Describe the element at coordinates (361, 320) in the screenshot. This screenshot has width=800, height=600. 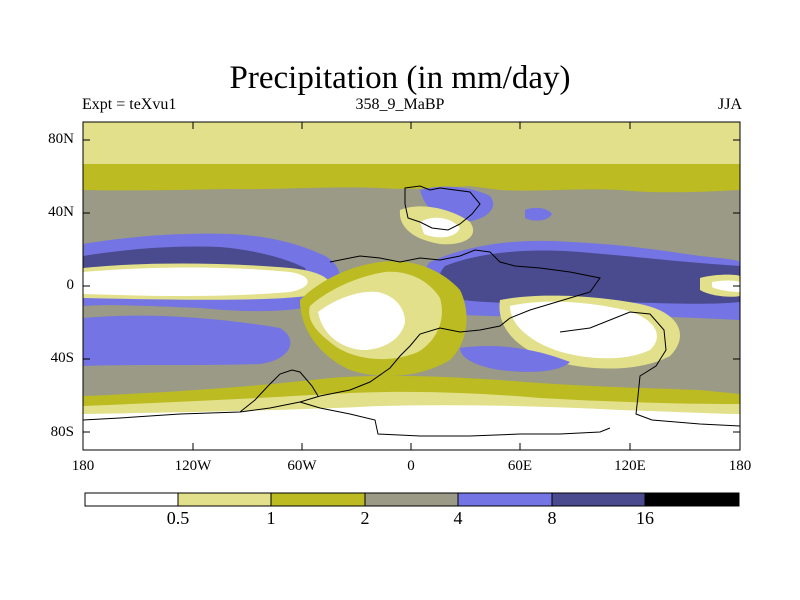
I see `dry-central` at that location.